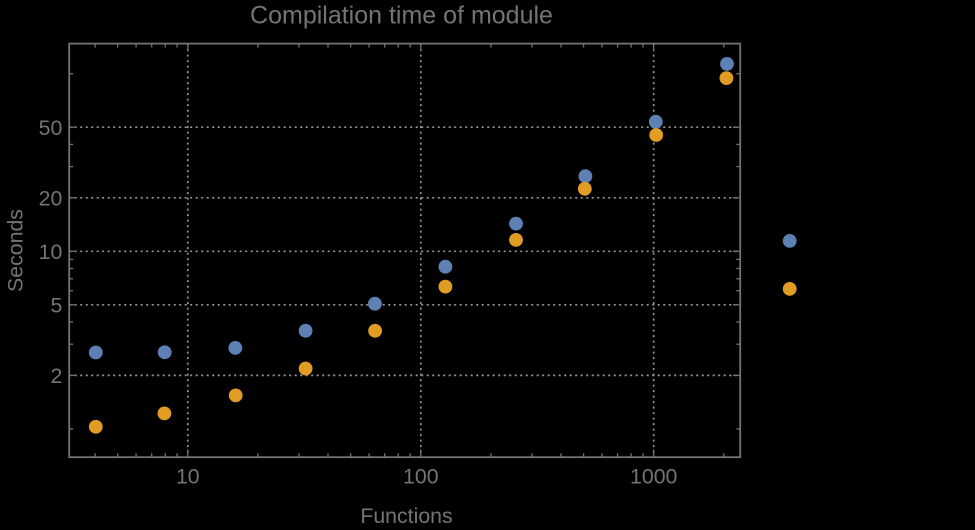  What do you see at coordinates (51, 198) in the screenshot?
I see `svg-text: 20` at bounding box center [51, 198].